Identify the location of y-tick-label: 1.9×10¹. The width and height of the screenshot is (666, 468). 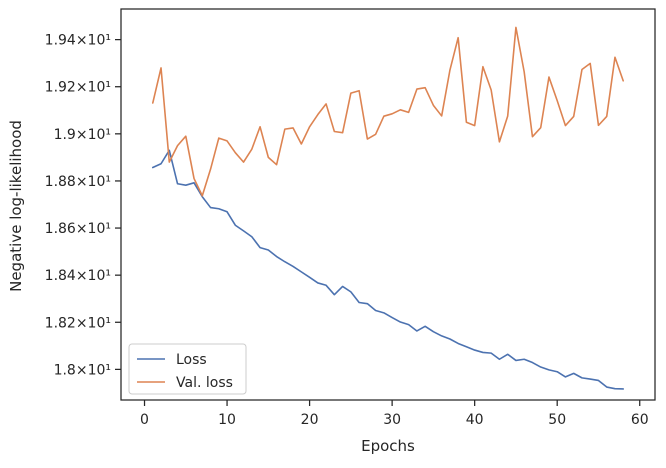
(82, 135).